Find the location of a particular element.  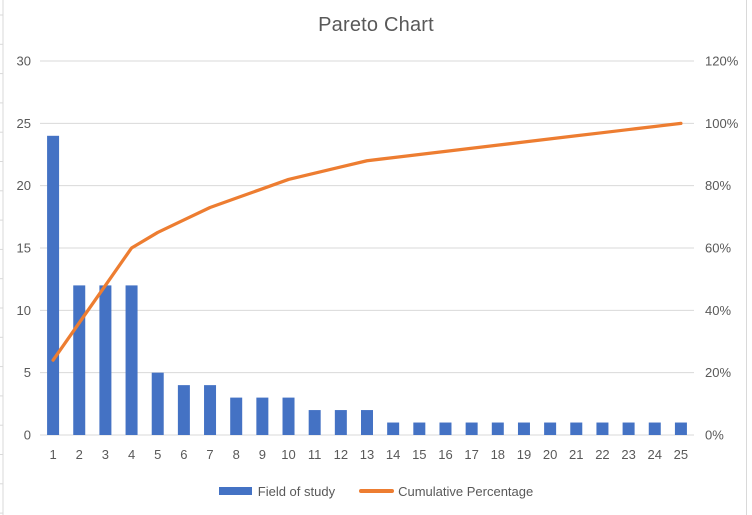

legend-label: Field of study is located at coordinates (296, 491).